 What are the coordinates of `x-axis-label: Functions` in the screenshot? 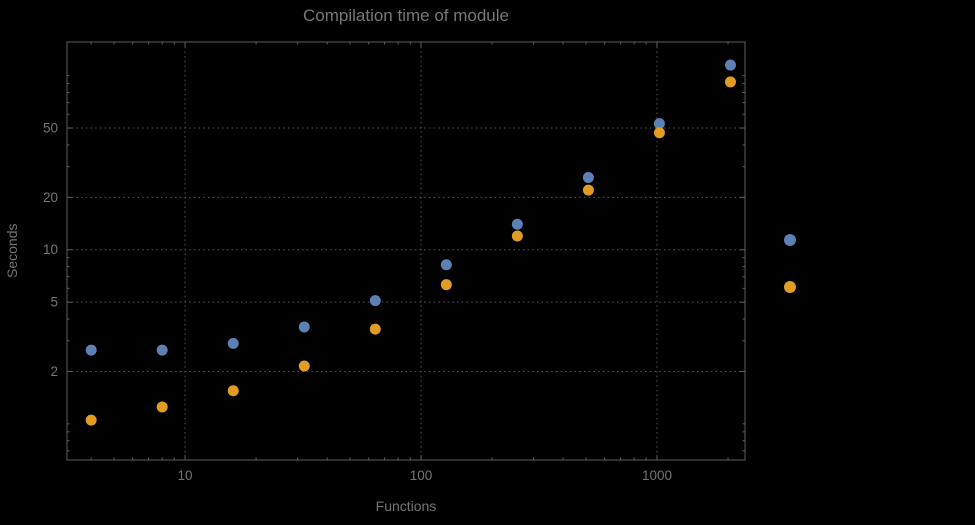 It's located at (406, 506).